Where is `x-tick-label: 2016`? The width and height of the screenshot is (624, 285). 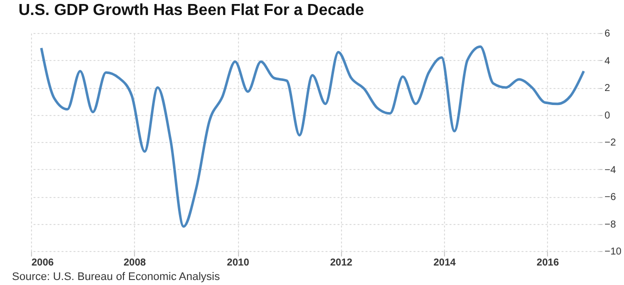 x-tick-label: 2016 is located at coordinates (548, 263).